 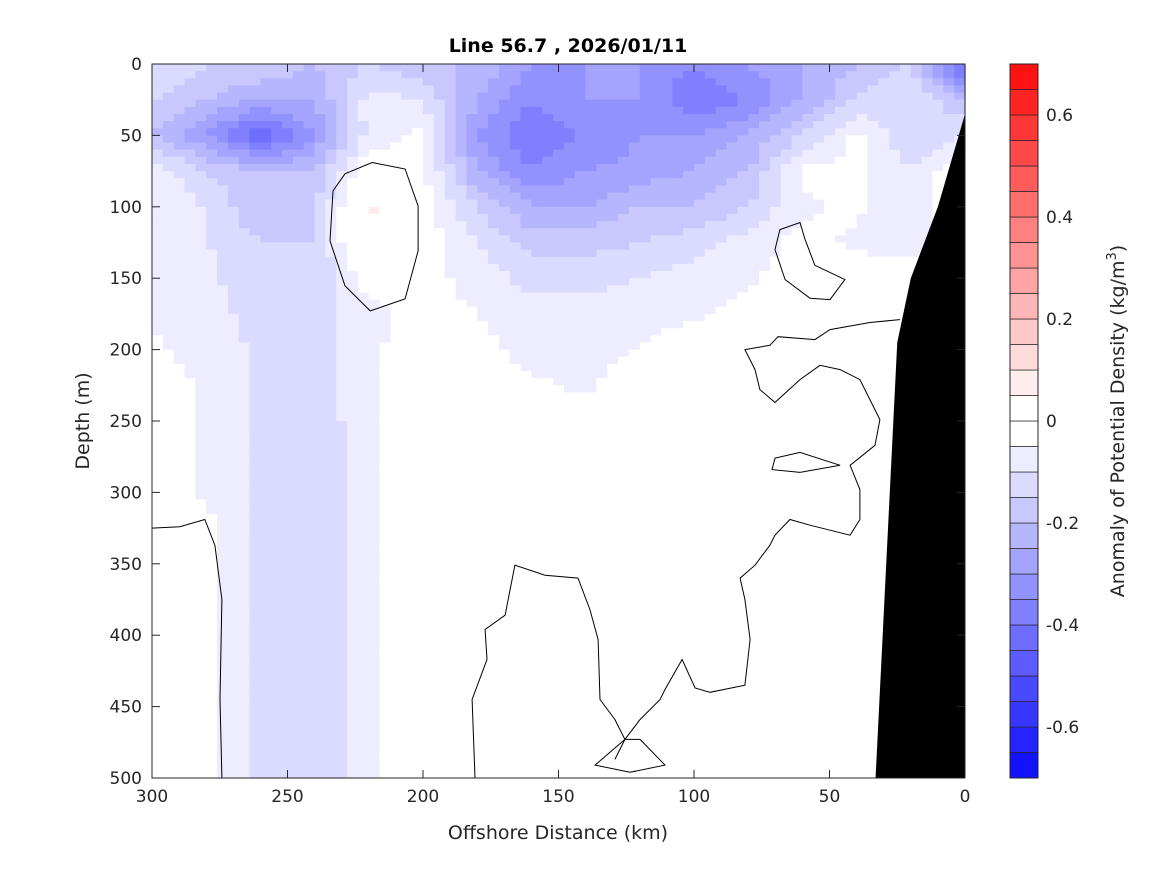 I want to click on colorbar-frame, so click(x=1024, y=421).